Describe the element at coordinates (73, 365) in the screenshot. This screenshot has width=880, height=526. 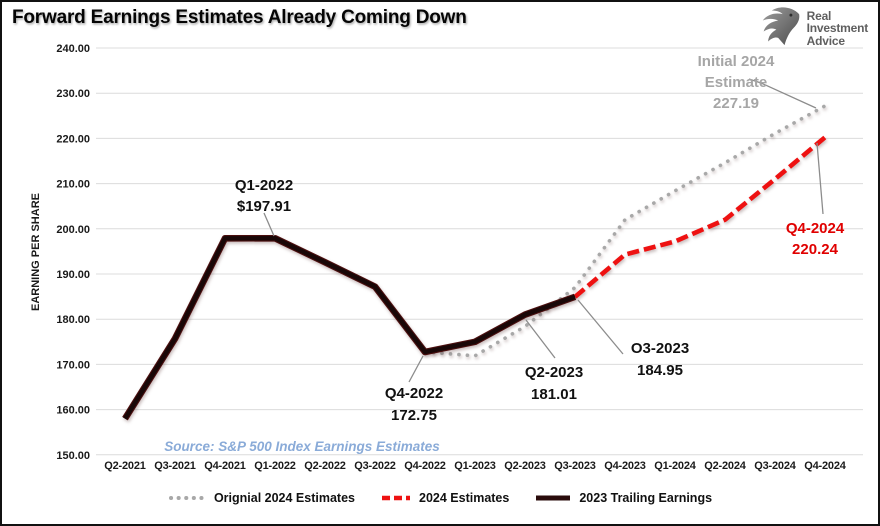
I see `y-tick-label: 170.00` at that location.